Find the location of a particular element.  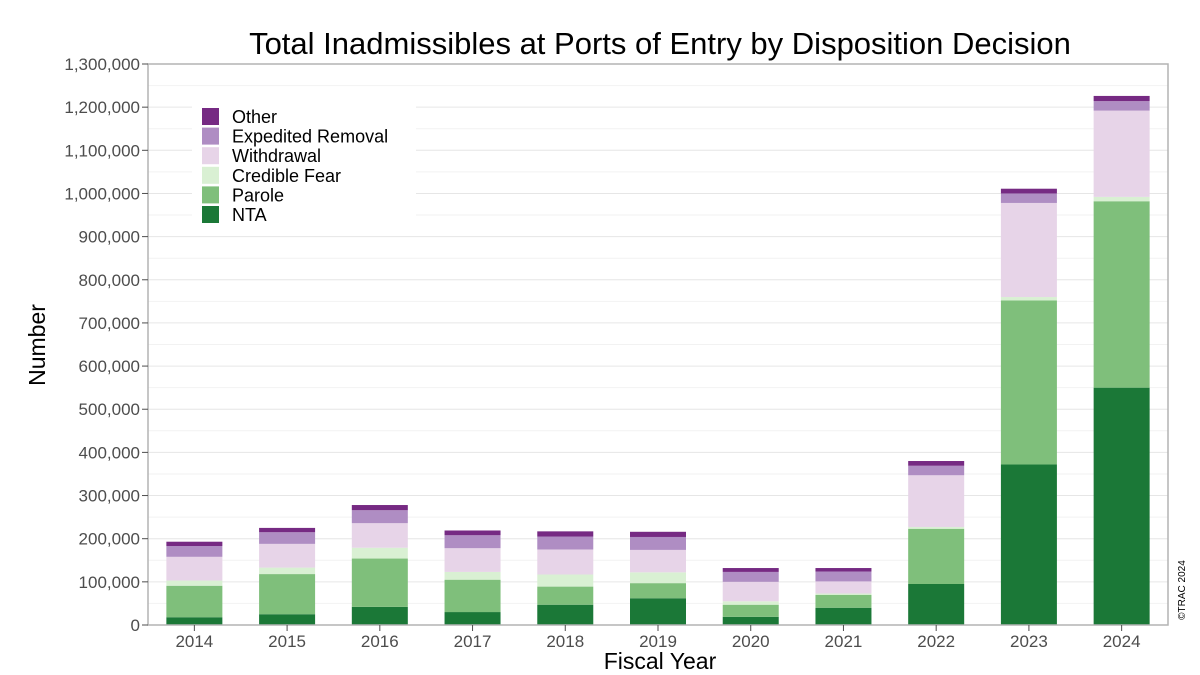

bar-expedited-removal-2022 is located at coordinates (936, 470).